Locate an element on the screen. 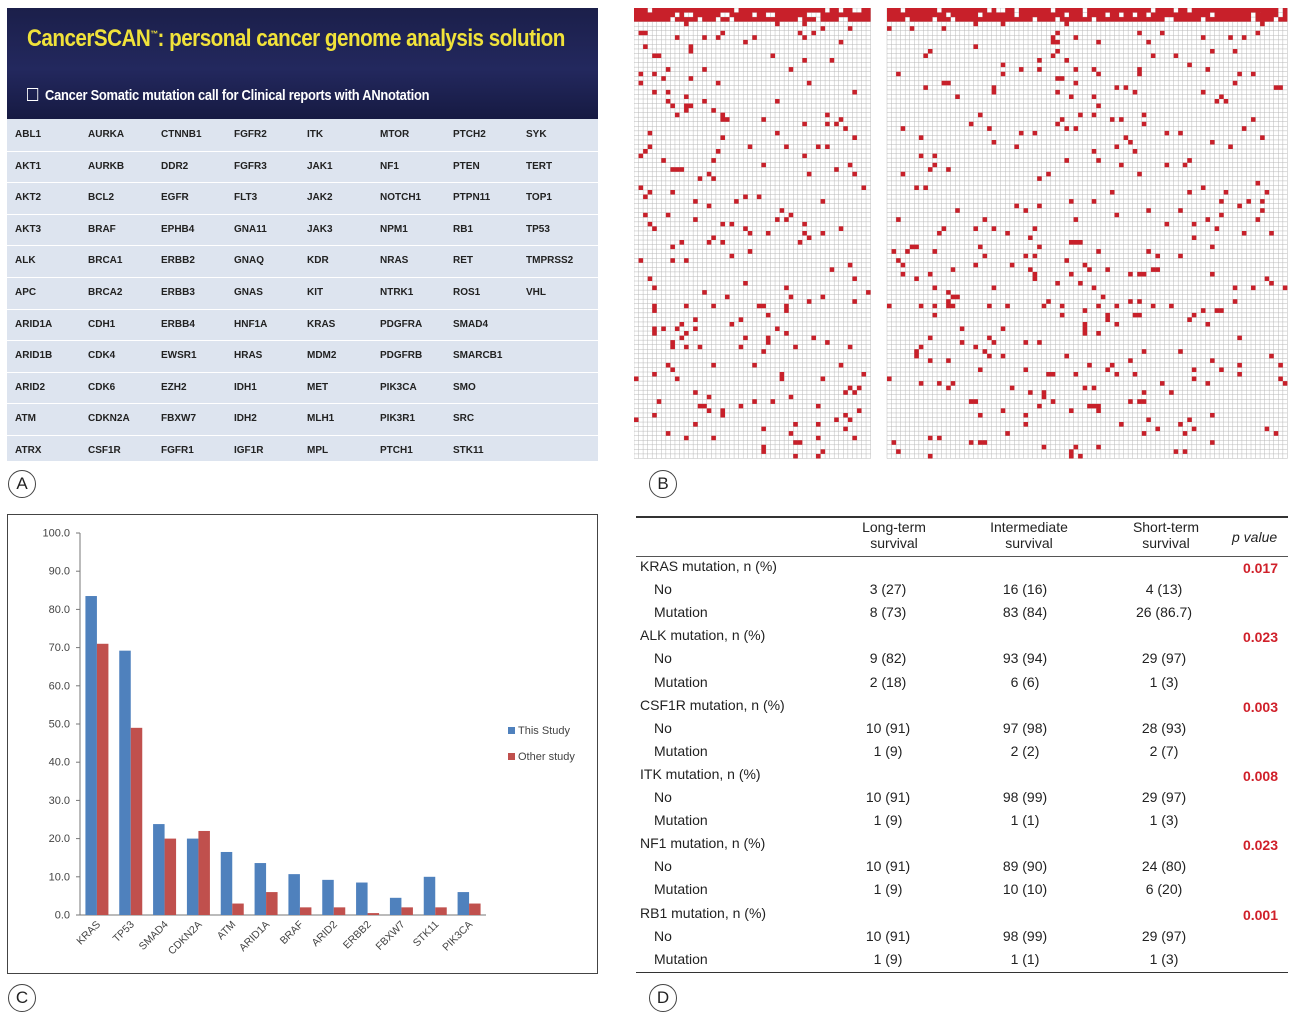  p-value: 0.008 is located at coordinates (1260, 775).